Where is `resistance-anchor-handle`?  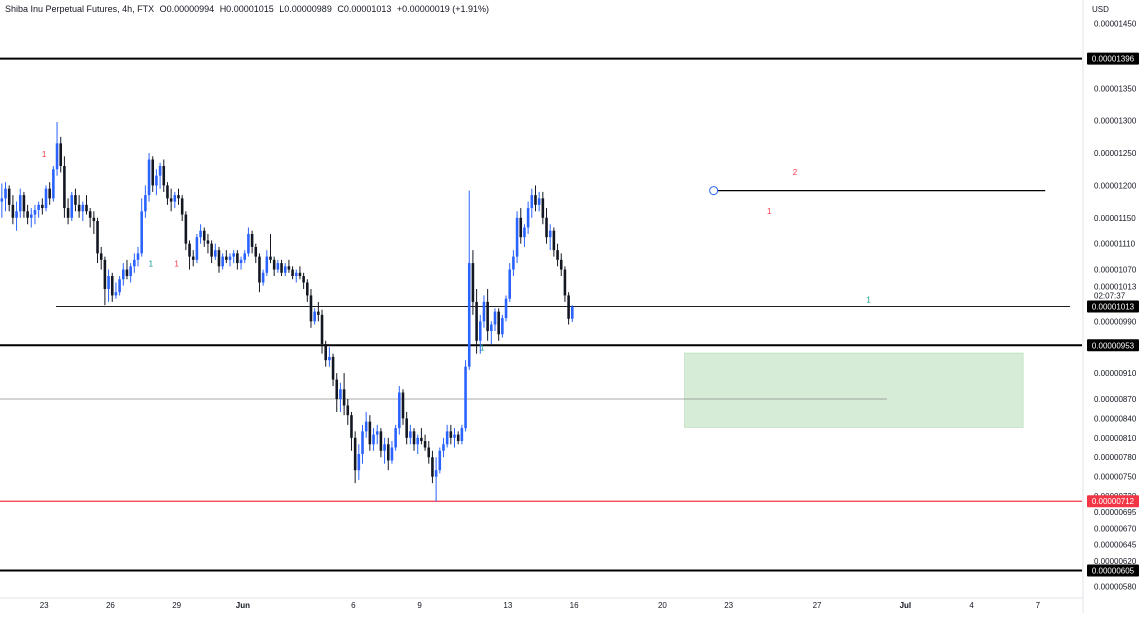 resistance-anchor-handle is located at coordinates (714, 191).